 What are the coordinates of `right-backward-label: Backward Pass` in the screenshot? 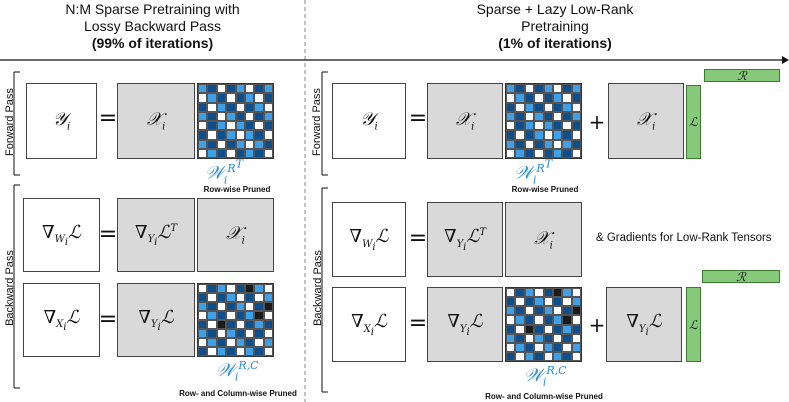 It's located at (318, 288).